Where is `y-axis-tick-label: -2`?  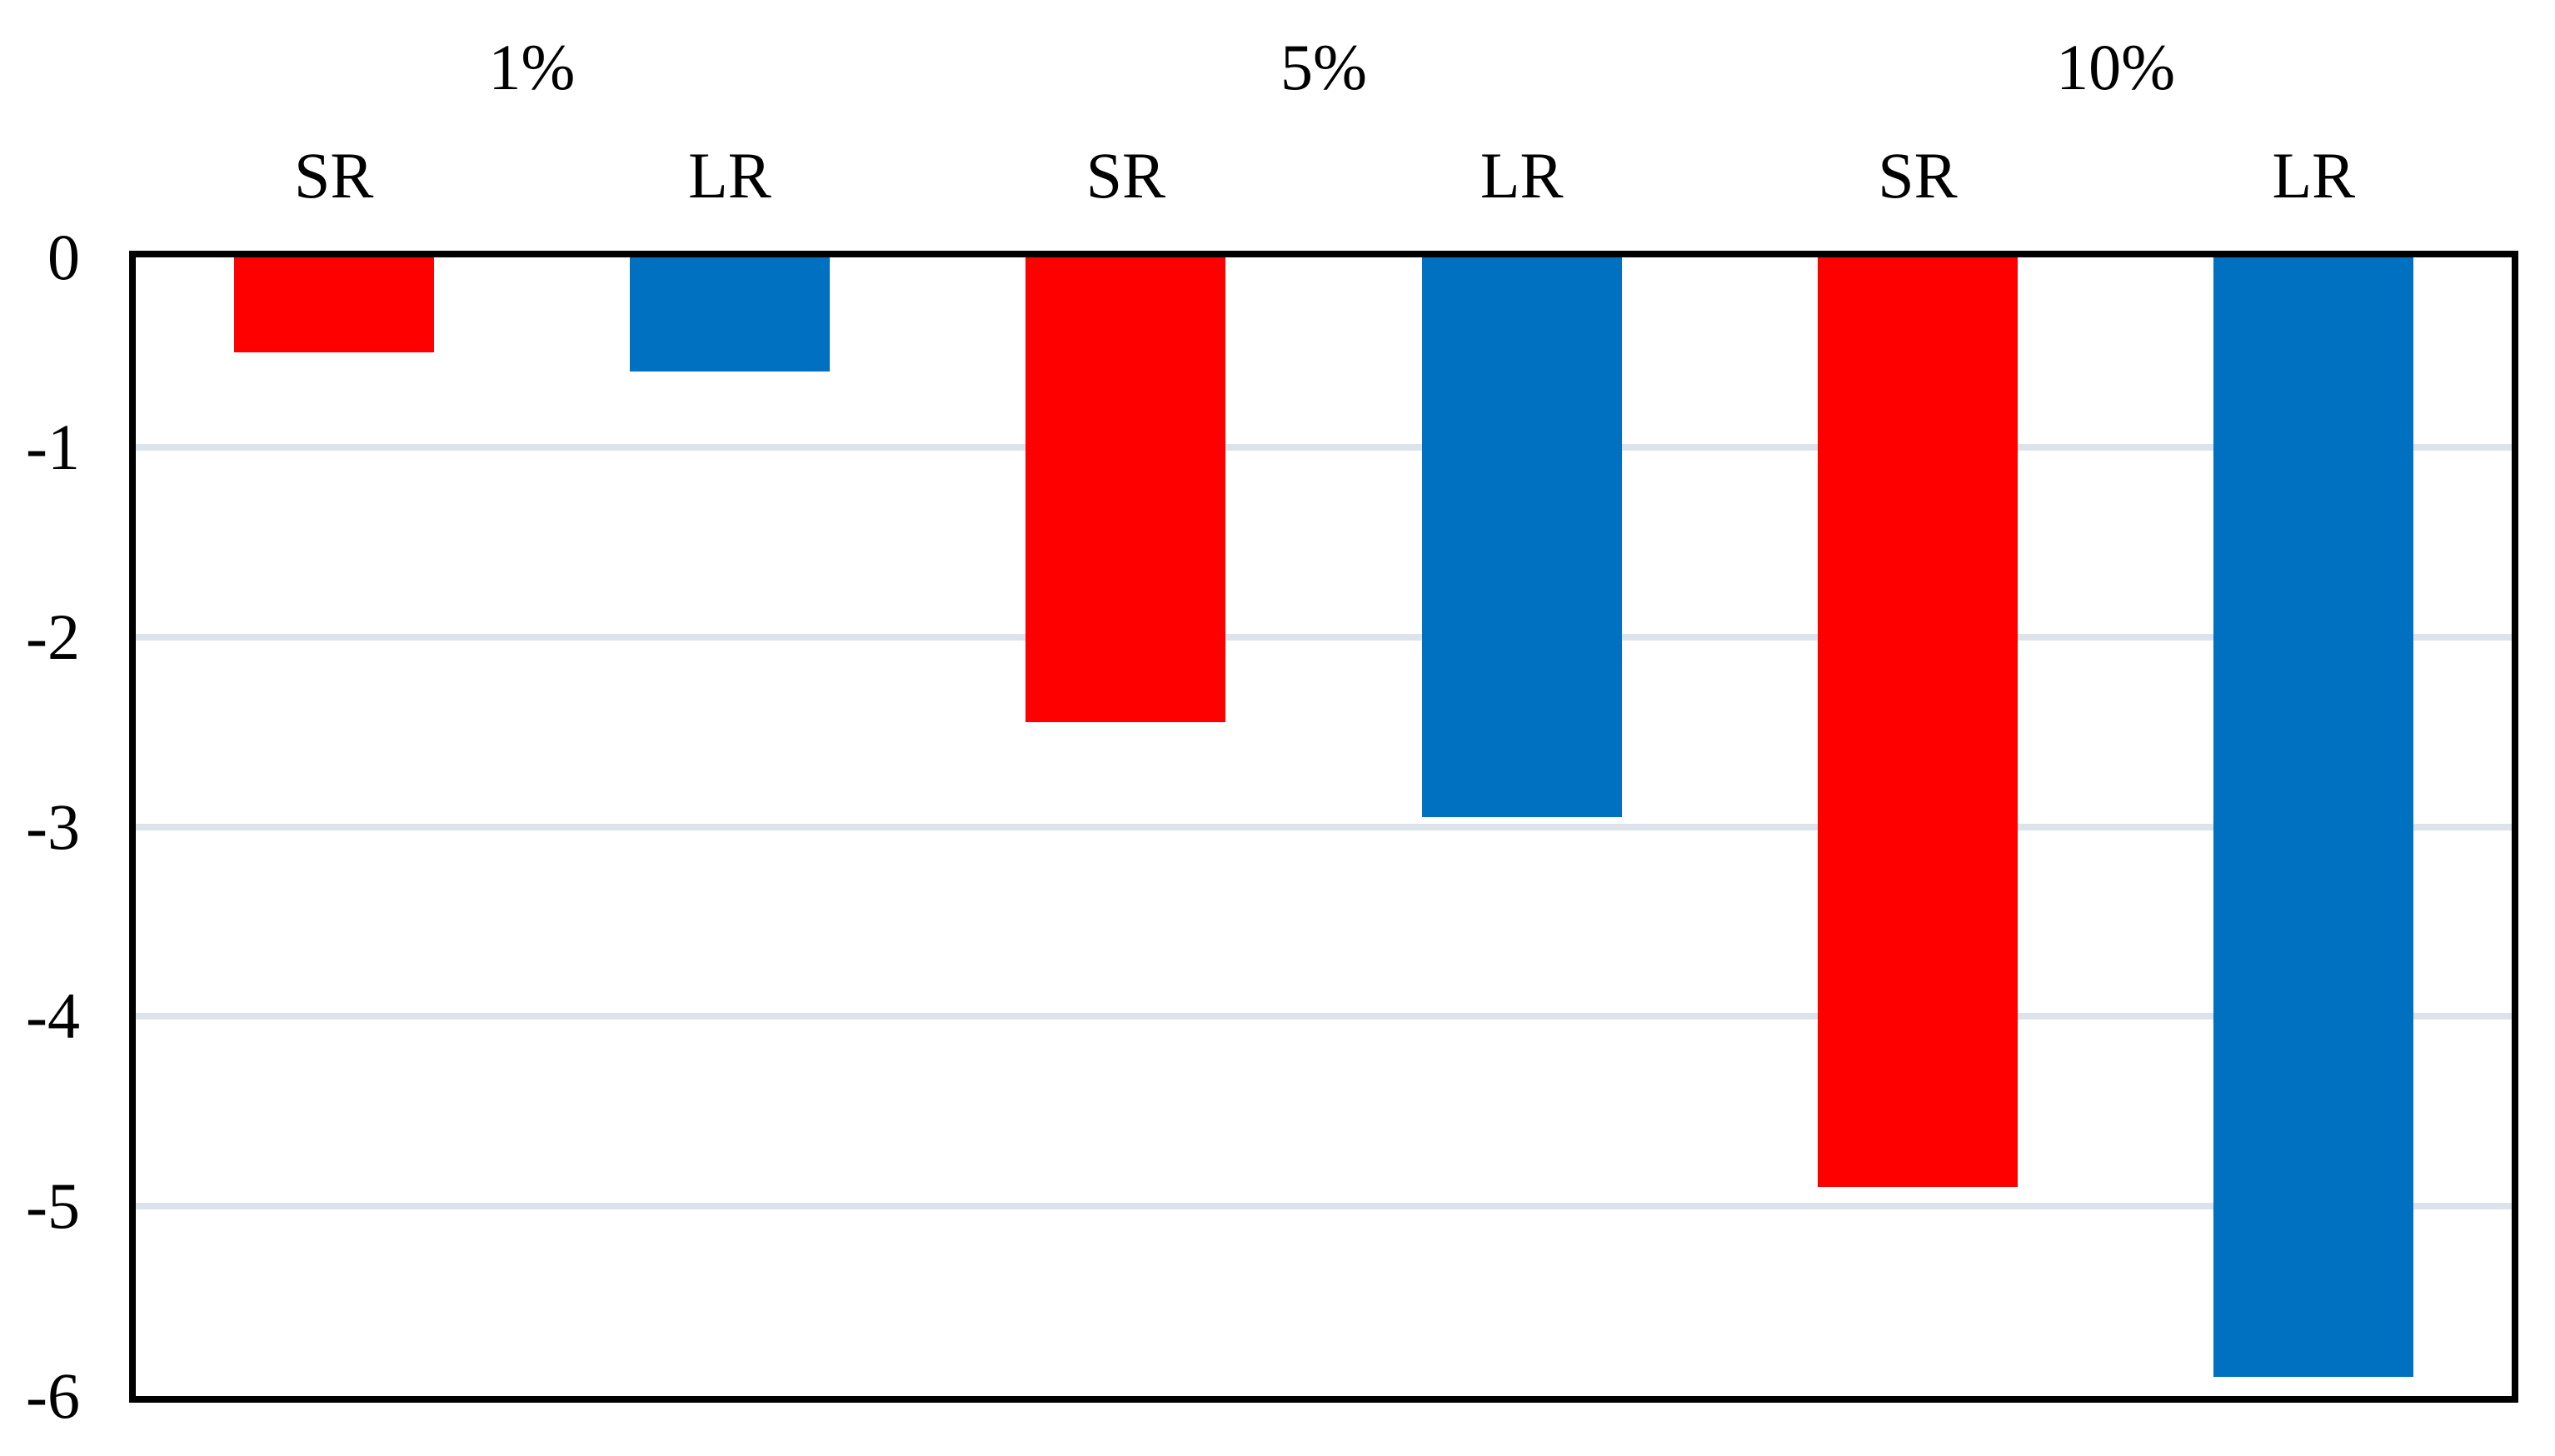
y-axis-tick-label: -2 is located at coordinates (53, 636).